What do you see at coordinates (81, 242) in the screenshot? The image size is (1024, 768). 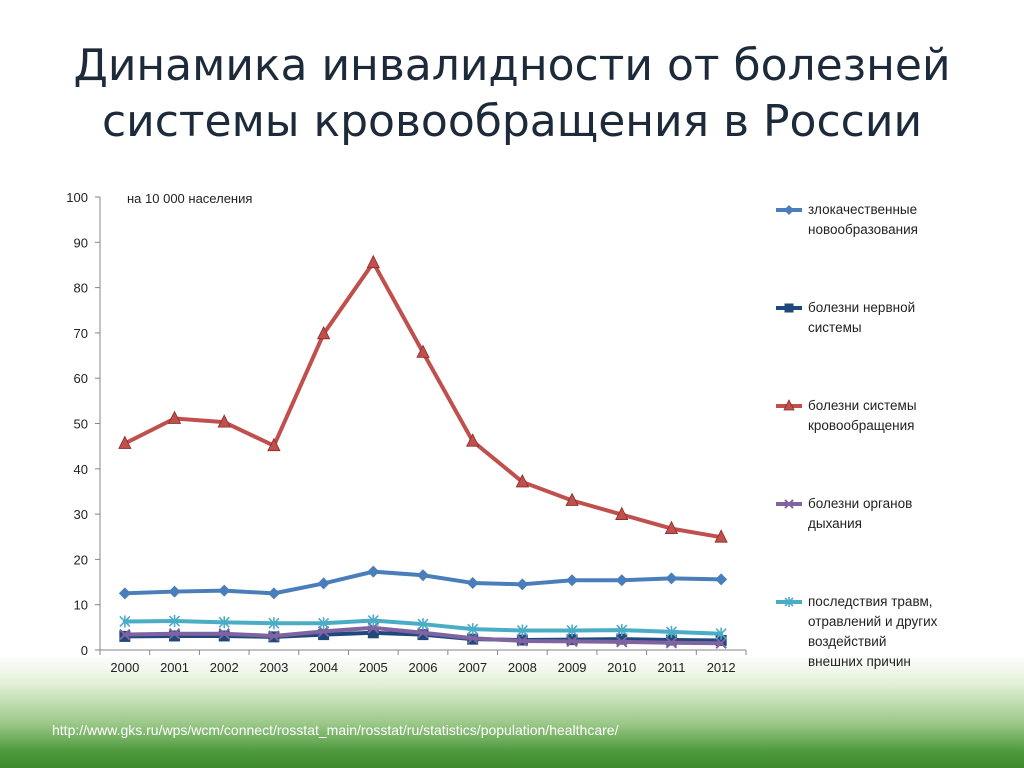 I see `y-tick-label: 90` at bounding box center [81, 242].